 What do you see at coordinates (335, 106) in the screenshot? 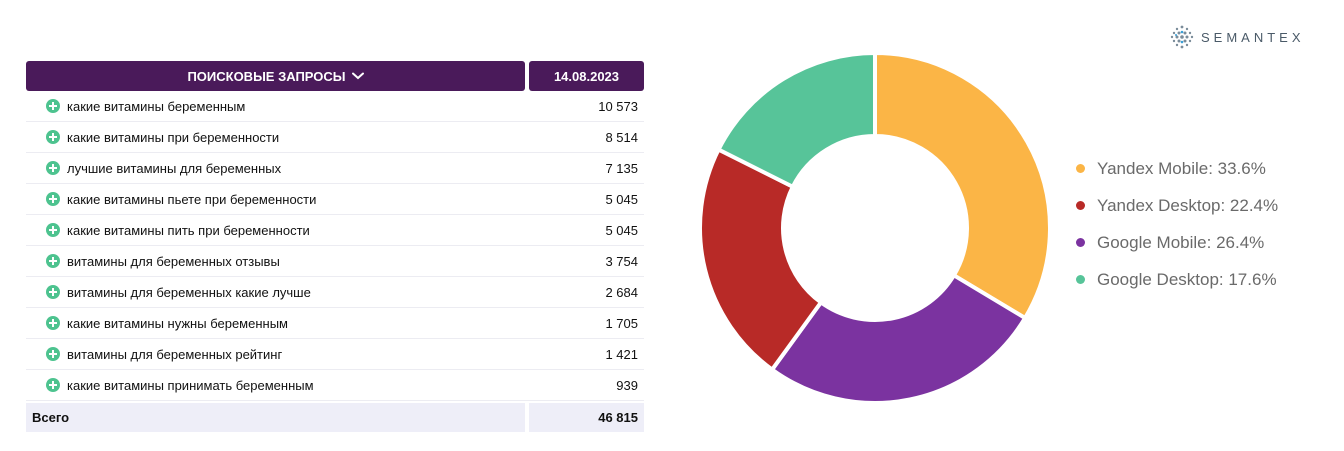
I see `table-row: какие витамины беременным 10 573` at bounding box center [335, 106].